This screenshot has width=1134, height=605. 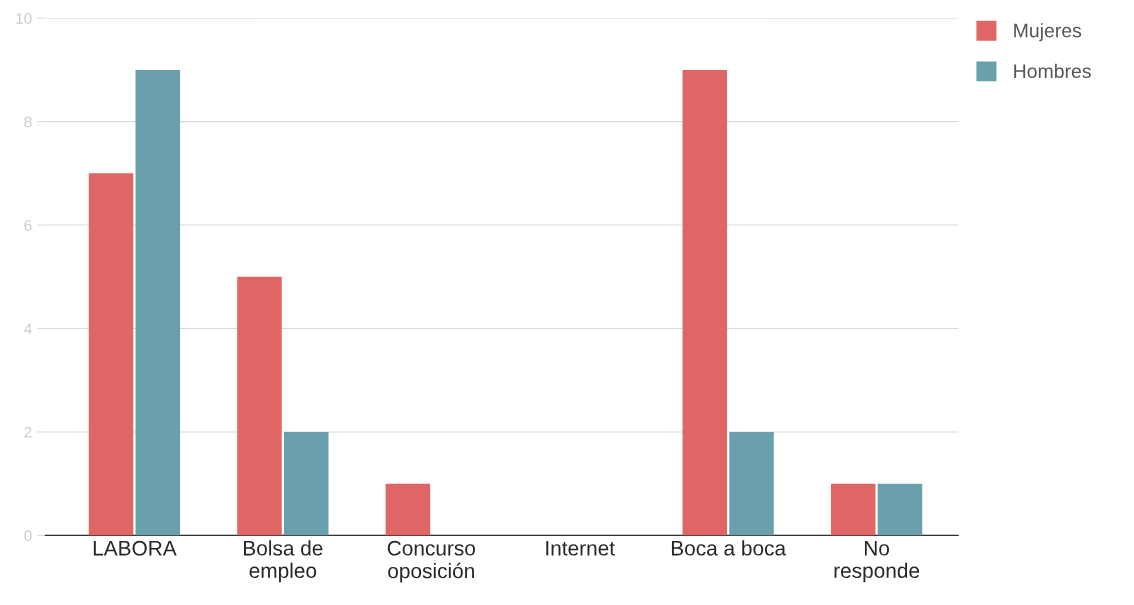 I want to click on legend-label: Hombres, so click(x=1052, y=71).